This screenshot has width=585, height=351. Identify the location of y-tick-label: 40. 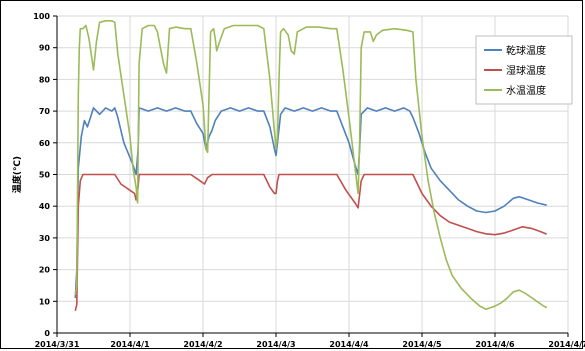
(45, 206).